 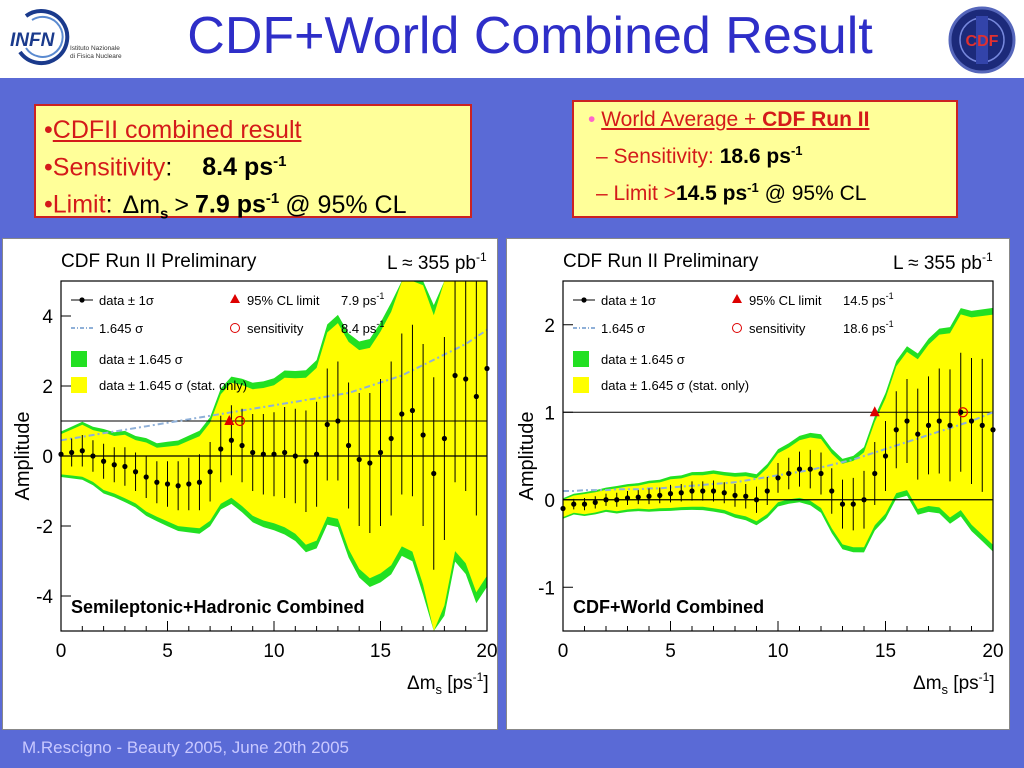 What do you see at coordinates (670, 651) in the screenshot?
I see `x-tick-label: 5` at bounding box center [670, 651].